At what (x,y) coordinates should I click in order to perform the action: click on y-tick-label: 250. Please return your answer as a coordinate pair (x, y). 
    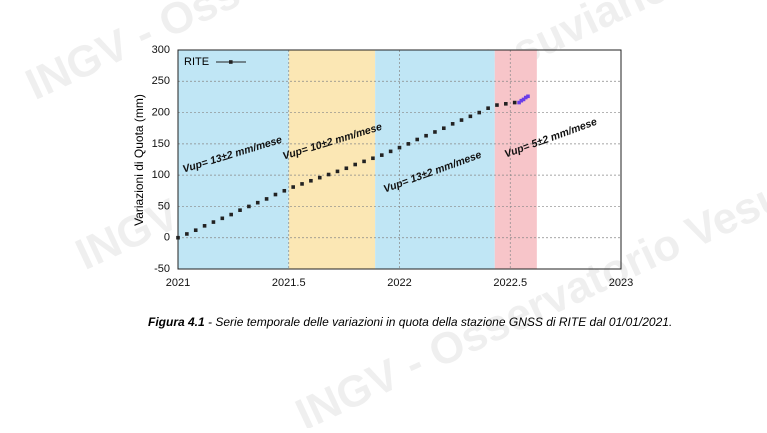
    Looking at the image, I should click on (161, 81).